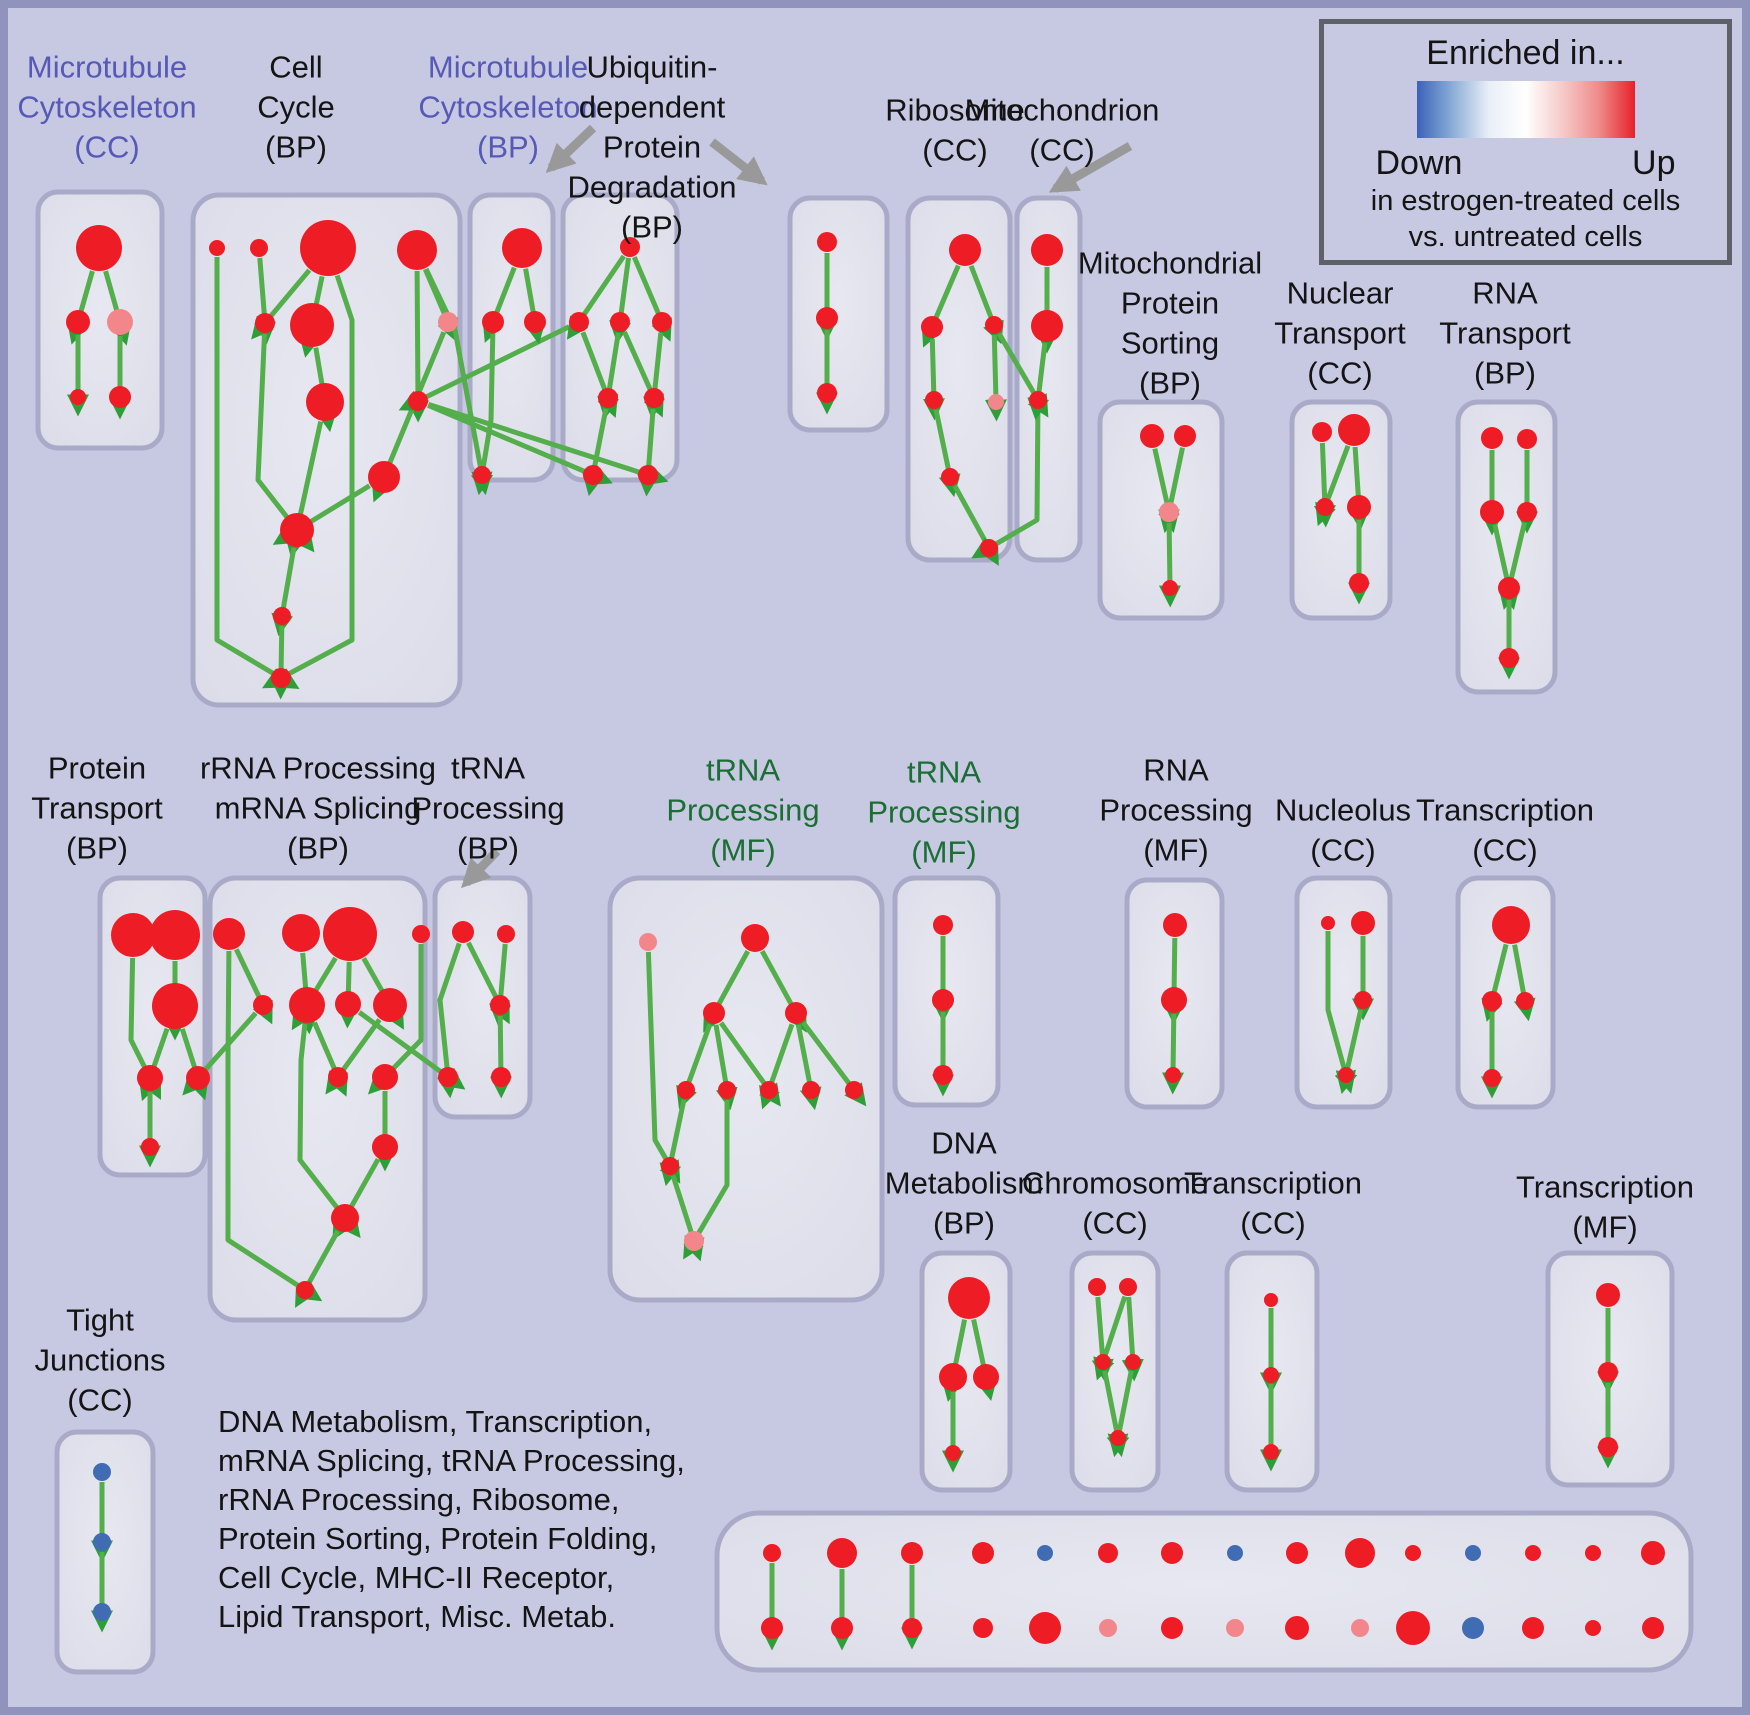 This screenshot has height=1715, width=1750. Describe the element at coordinates (964, 1182) in the screenshot. I see `cluster-label-dna-metabolism-bp: DNA Metabolism (BP)` at that location.